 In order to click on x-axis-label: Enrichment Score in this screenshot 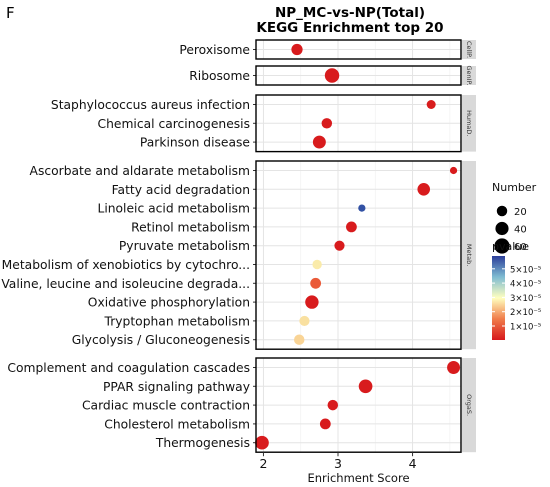, I will do `click(358, 478)`.